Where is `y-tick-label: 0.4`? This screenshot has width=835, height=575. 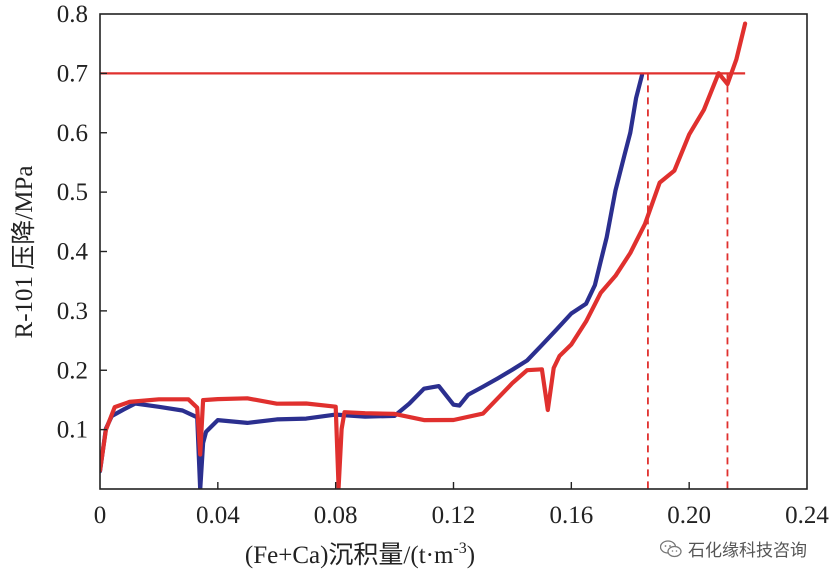
y-tick-label: 0.4 is located at coordinates (73, 252).